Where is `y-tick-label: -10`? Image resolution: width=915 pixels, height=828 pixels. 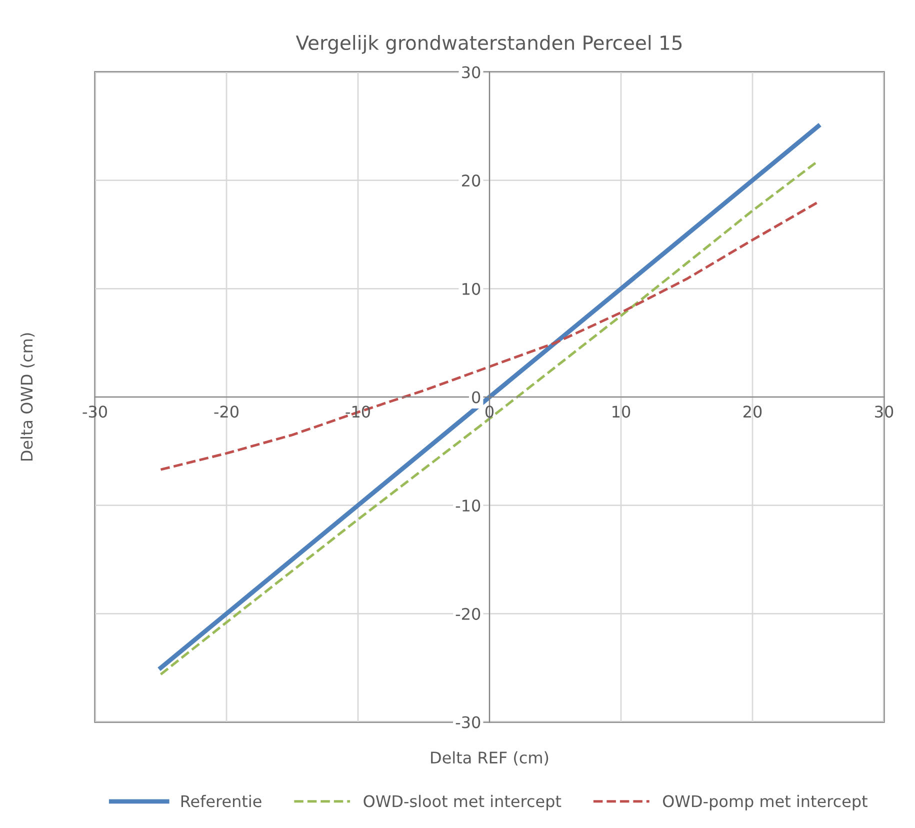
y-tick-label: -10 is located at coordinates (468, 506).